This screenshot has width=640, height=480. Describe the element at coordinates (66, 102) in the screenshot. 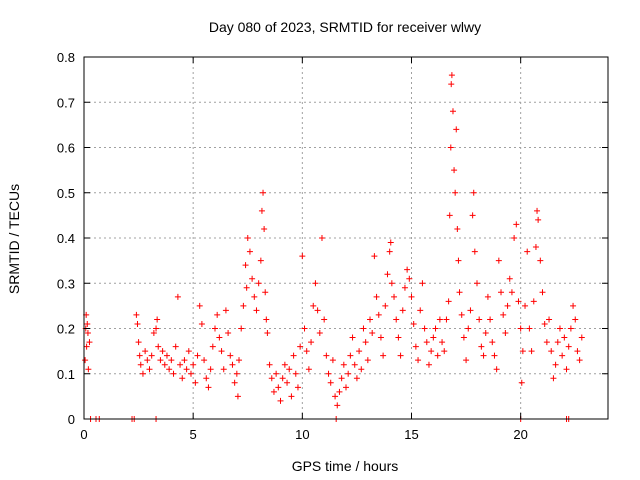

I see `y-tick-label: 0.7` at that location.